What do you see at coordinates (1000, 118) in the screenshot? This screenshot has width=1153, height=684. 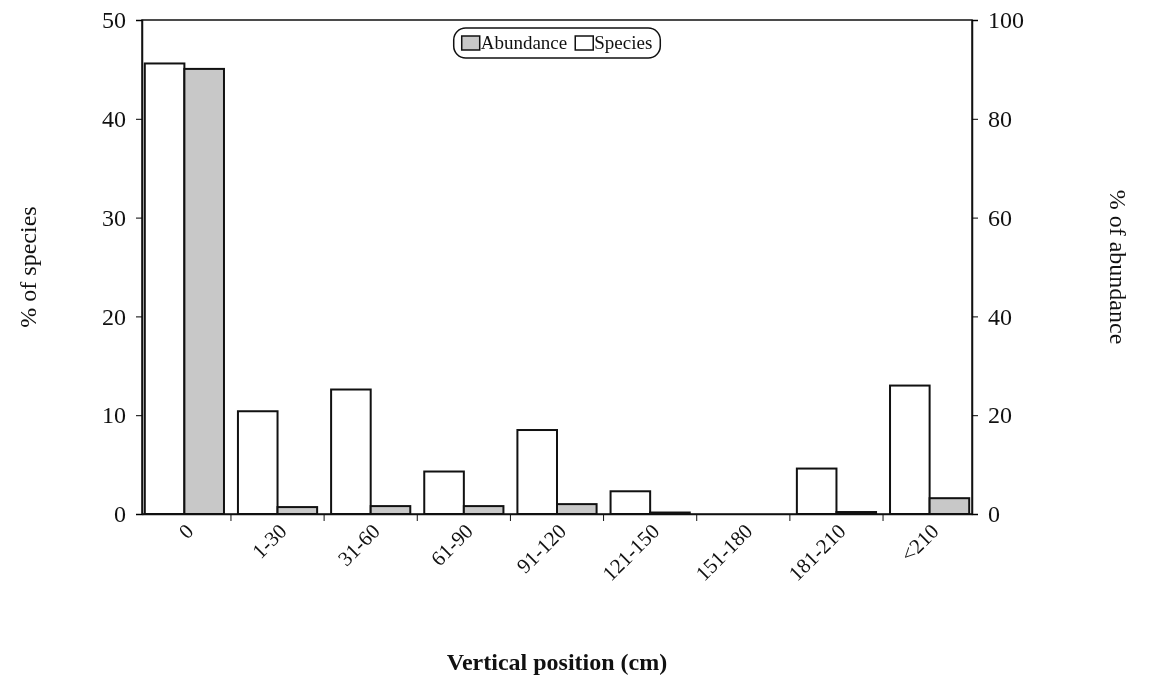 I see `y2-tick-label: 80` at bounding box center [1000, 118].